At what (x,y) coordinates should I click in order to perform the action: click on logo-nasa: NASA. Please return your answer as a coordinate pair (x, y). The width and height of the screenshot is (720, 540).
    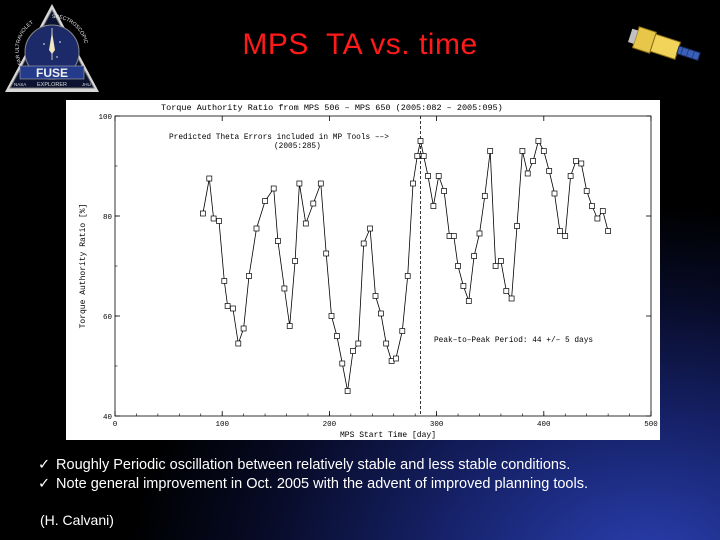
    Looking at the image, I should click on (20, 84).